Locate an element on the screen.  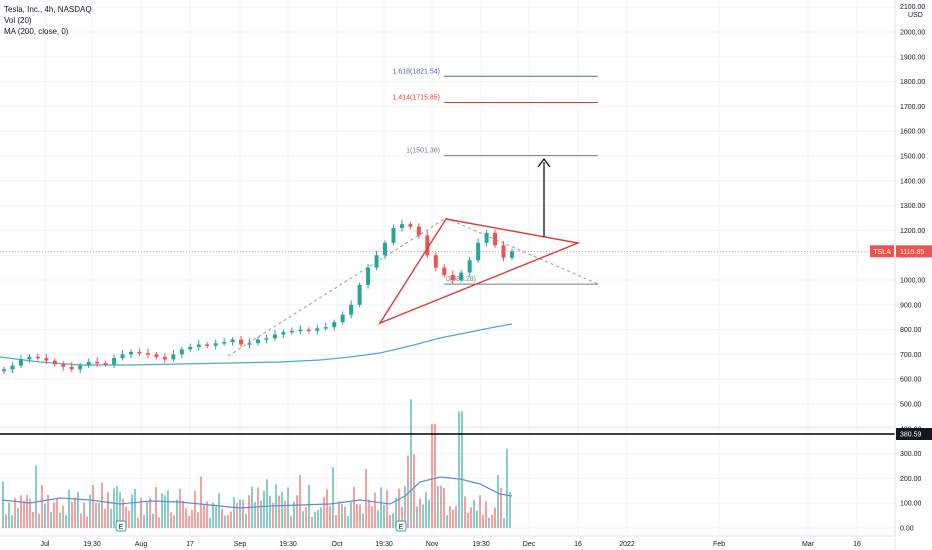
price-tick-label: 1000.00 is located at coordinates (912, 281).